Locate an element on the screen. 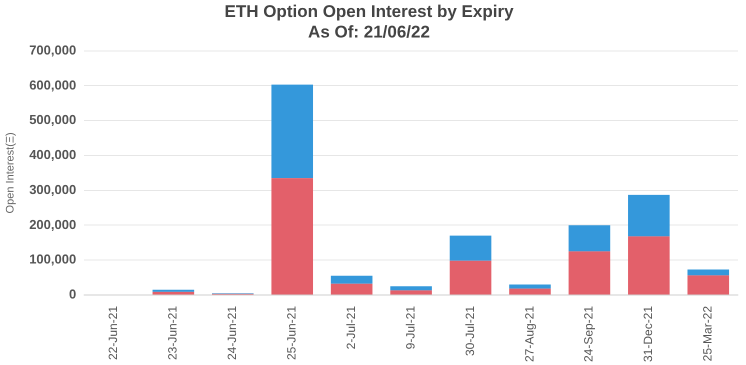 Image resolution: width=746 pixels, height=365 pixels. y-tick-label: 0 is located at coordinates (72, 294).